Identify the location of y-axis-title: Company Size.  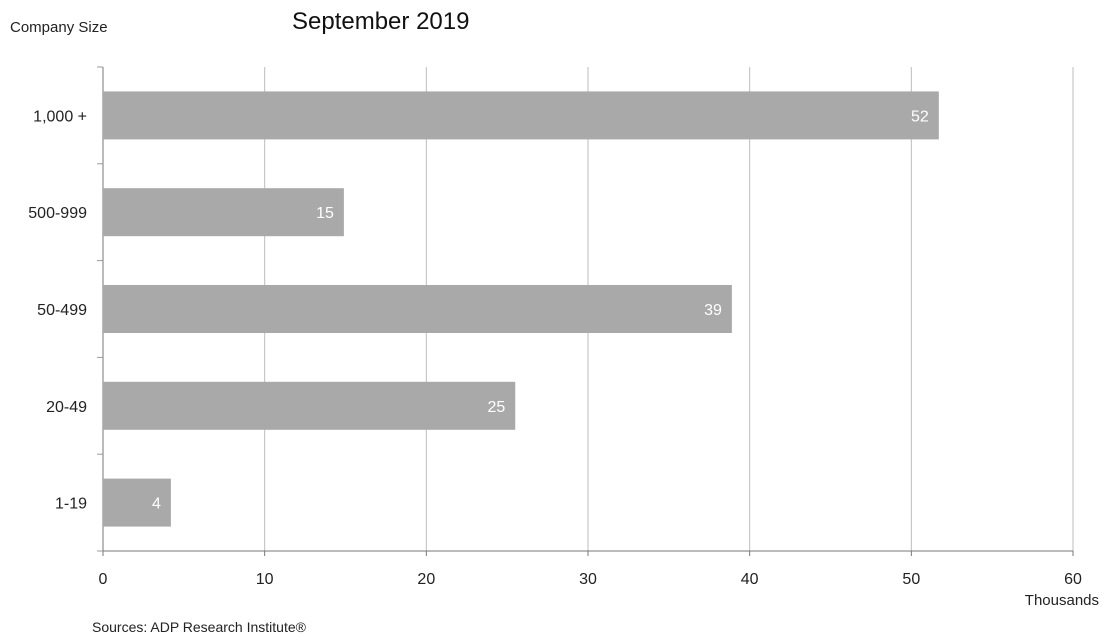
(59, 27).